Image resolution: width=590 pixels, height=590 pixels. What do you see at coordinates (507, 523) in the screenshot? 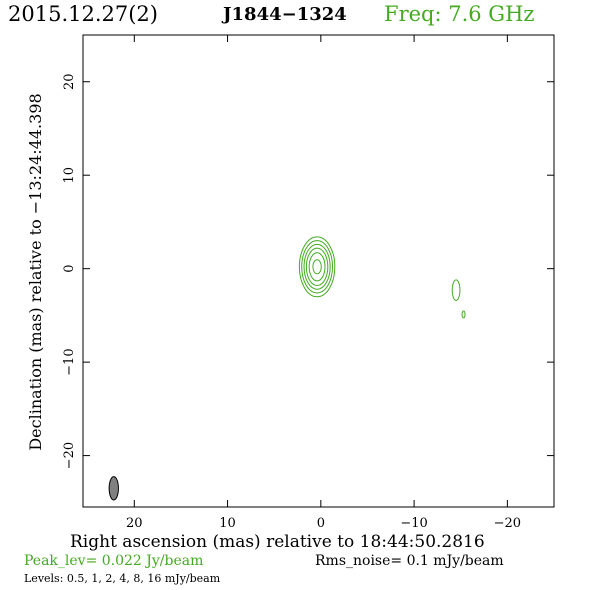
I see `x-tick-label: −20` at bounding box center [507, 523].